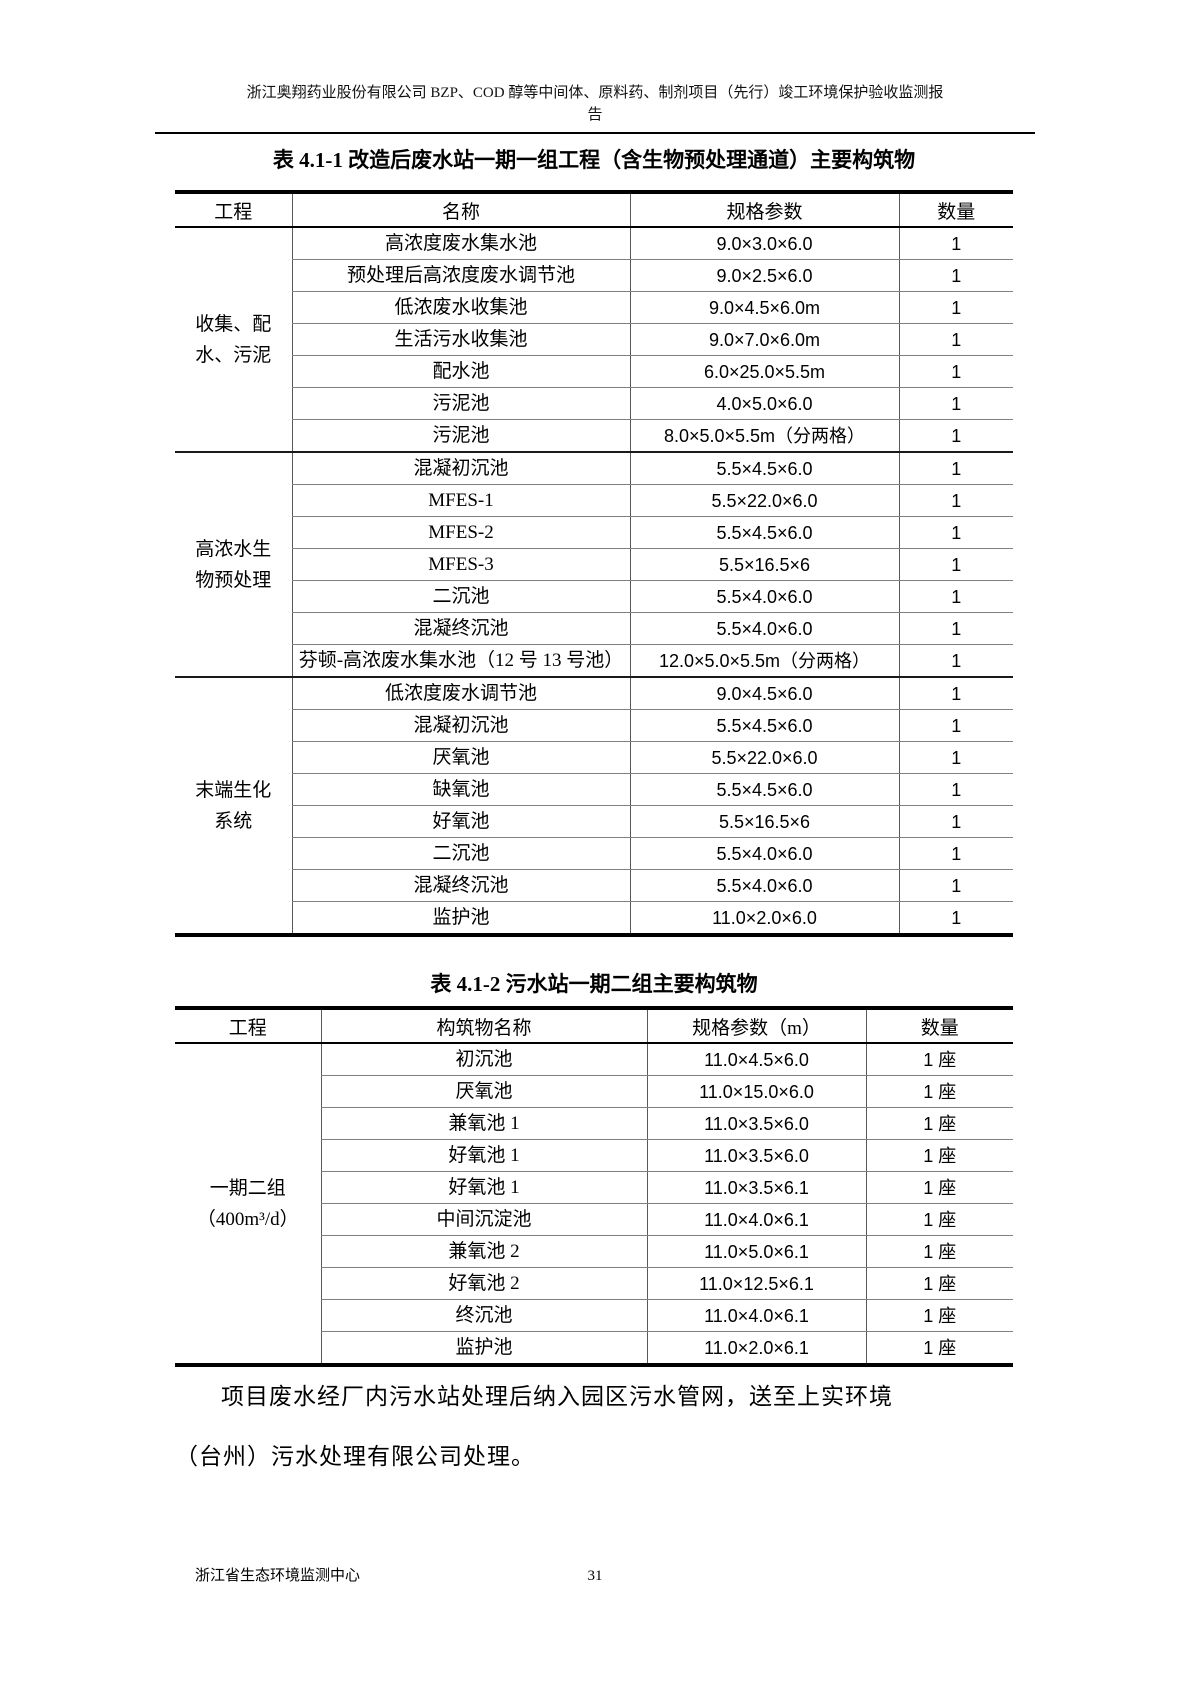  I want to click on table-row: 收集、配 水、污泥 高浓度废水集水池 9.0×3.0×6.0 1, so click(594, 340).